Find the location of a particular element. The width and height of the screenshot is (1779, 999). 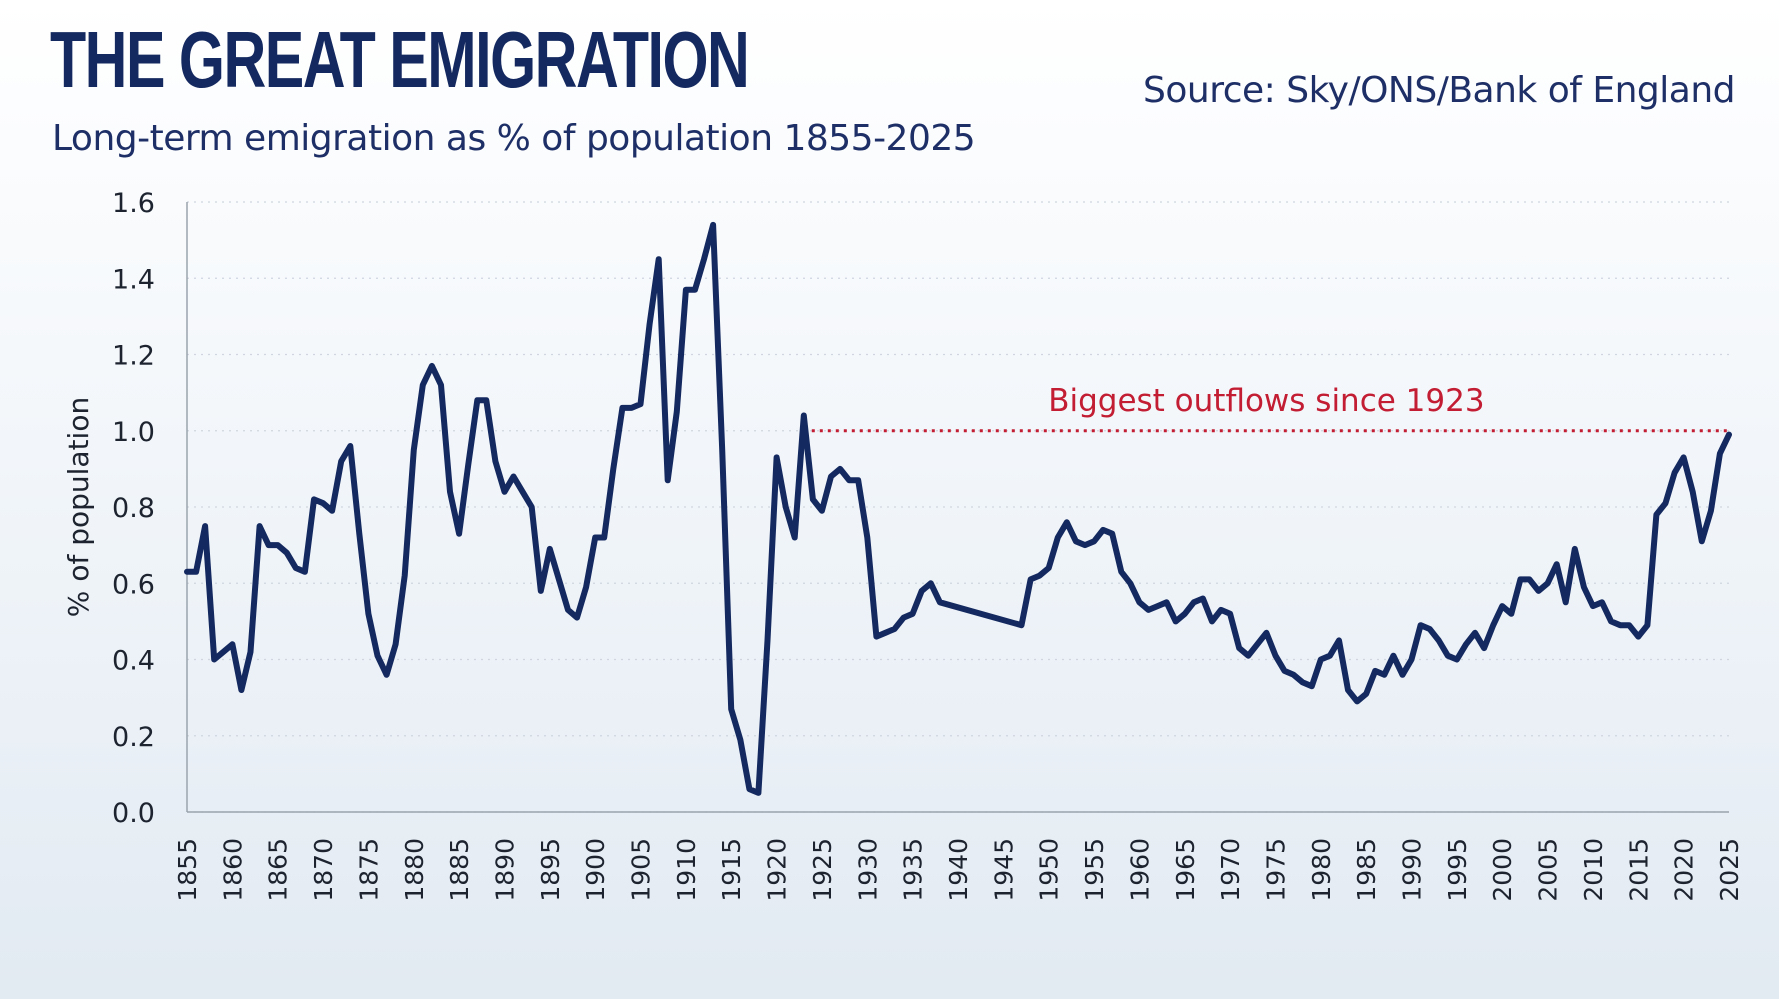

x-tick-label: 1905 is located at coordinates (641, 870).